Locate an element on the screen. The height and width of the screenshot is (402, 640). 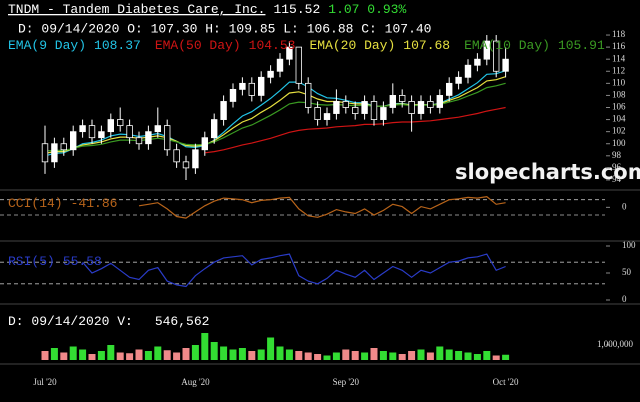
volume-title: D: 09/14/2020 V: is located at coordinates (70, 321).